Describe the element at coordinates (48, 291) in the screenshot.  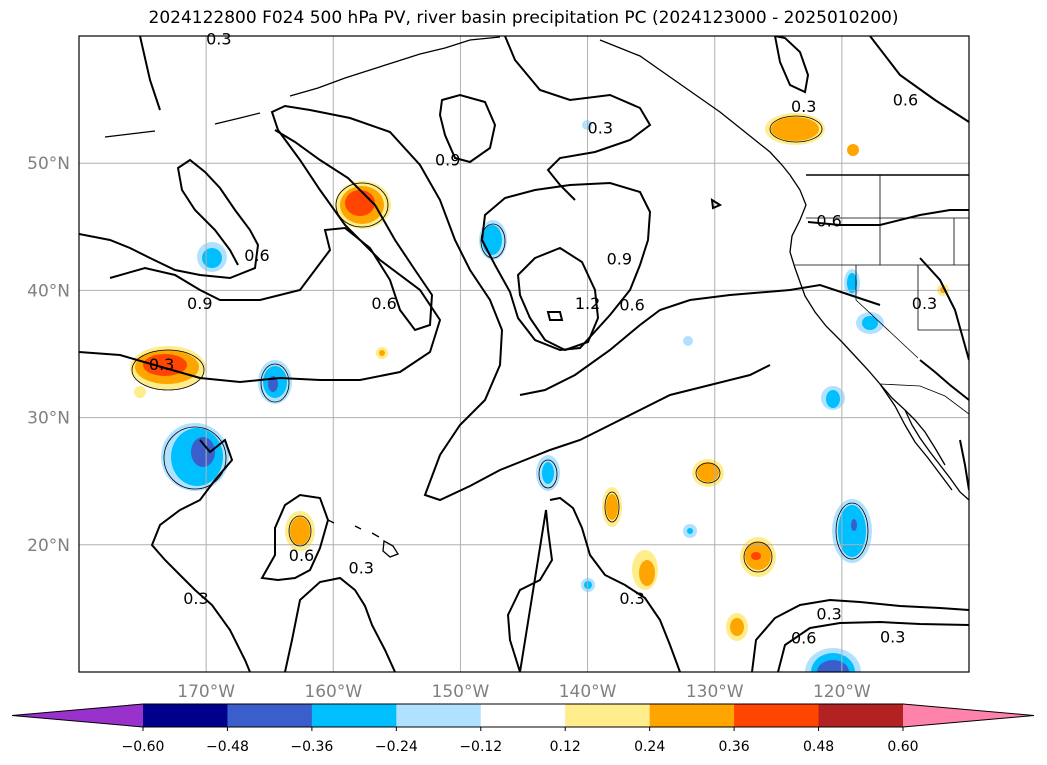
I see `lat-tick-label: 40°N` at that location.